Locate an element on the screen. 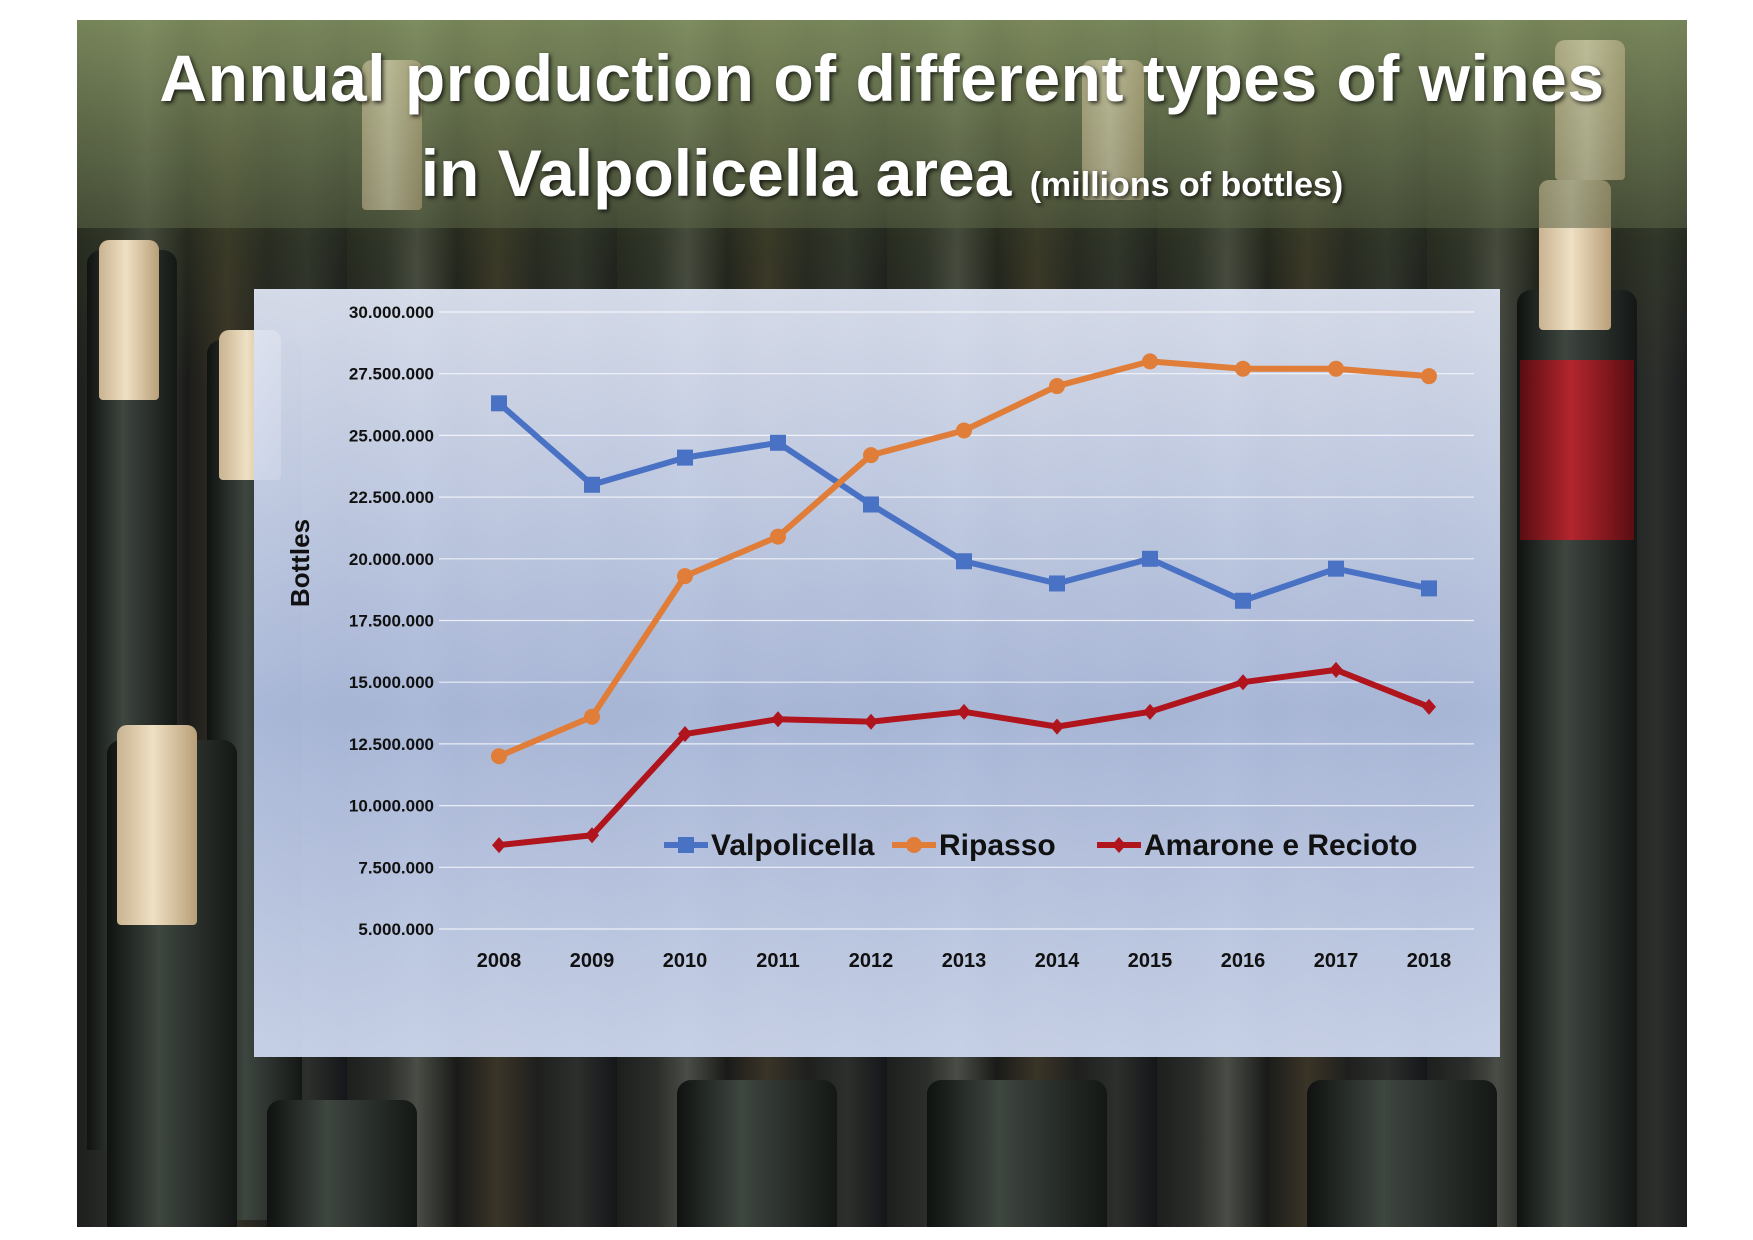 The image size is (1753, 1240). x-tick-label: 2016 is located at coordinates (1243, 961).